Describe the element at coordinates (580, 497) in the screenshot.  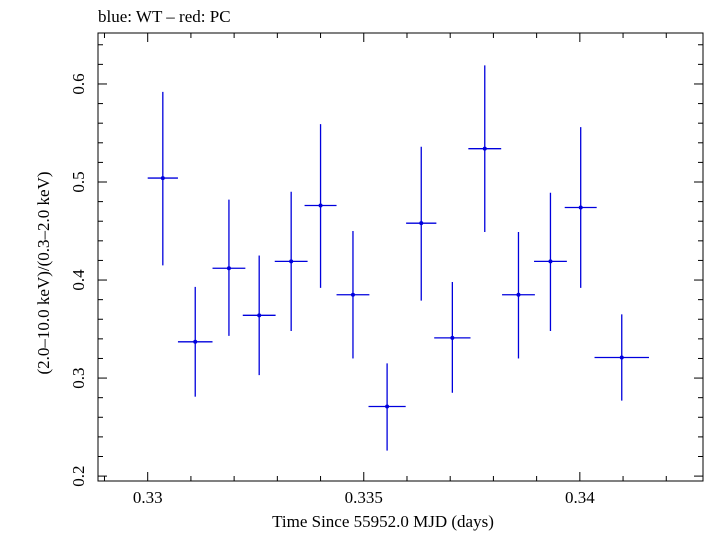
I see `x-tick-label: 0.34` at that location.